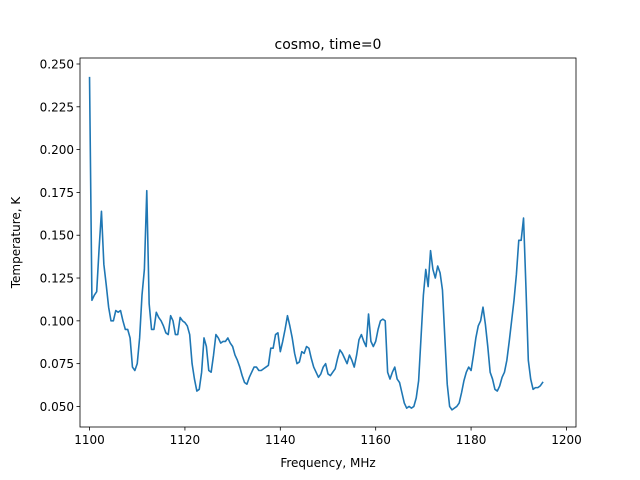 This screenshot has height=480, width=640. Describe the element at coordinates (185, 440) in the screenshot. I see `x-tick-label: 1120` at that location.